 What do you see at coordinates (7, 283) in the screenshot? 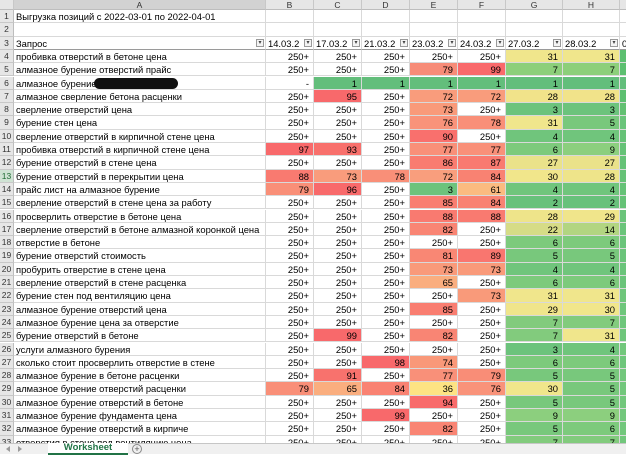
I see `row-header: 21` at bounding box center [7, 283].